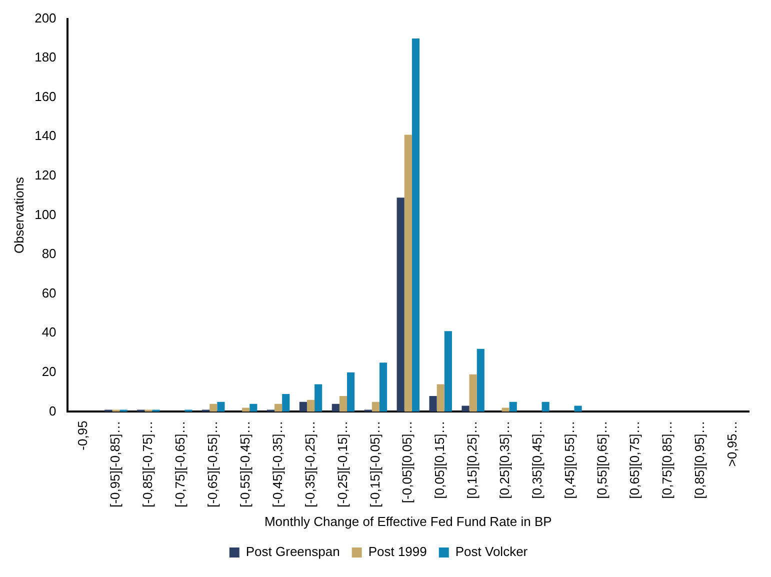 Image resolution: width=771 pixels, height=577 pixels. I want to click on y-tick-label: 40, so click(49, 332).